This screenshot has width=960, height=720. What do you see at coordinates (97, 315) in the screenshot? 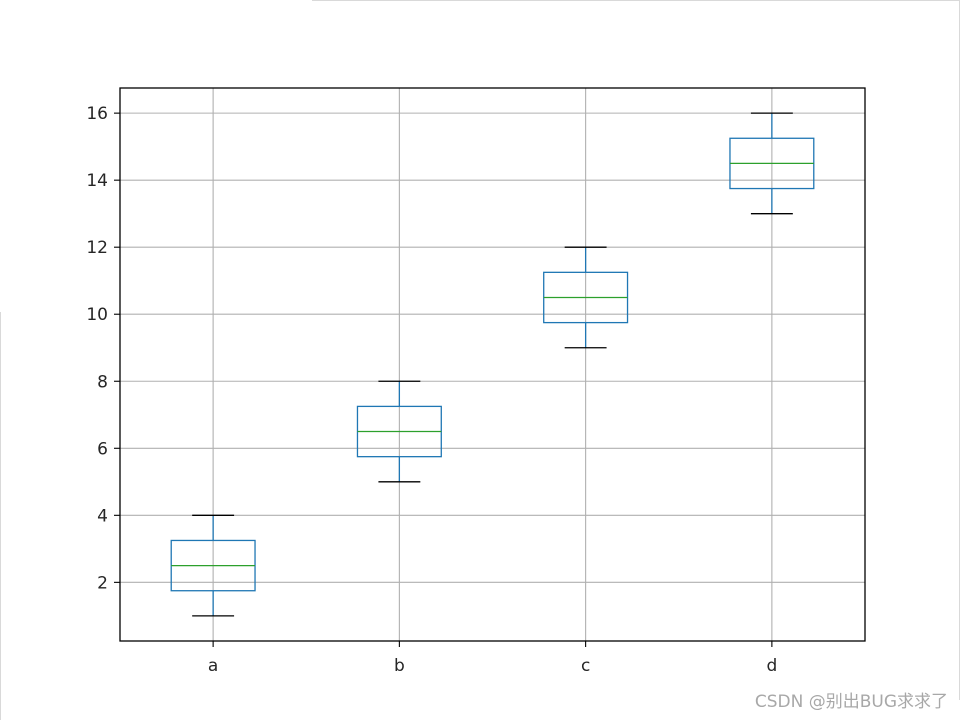
I see `y-tick-label: 10` at bounding box center [97, 315].